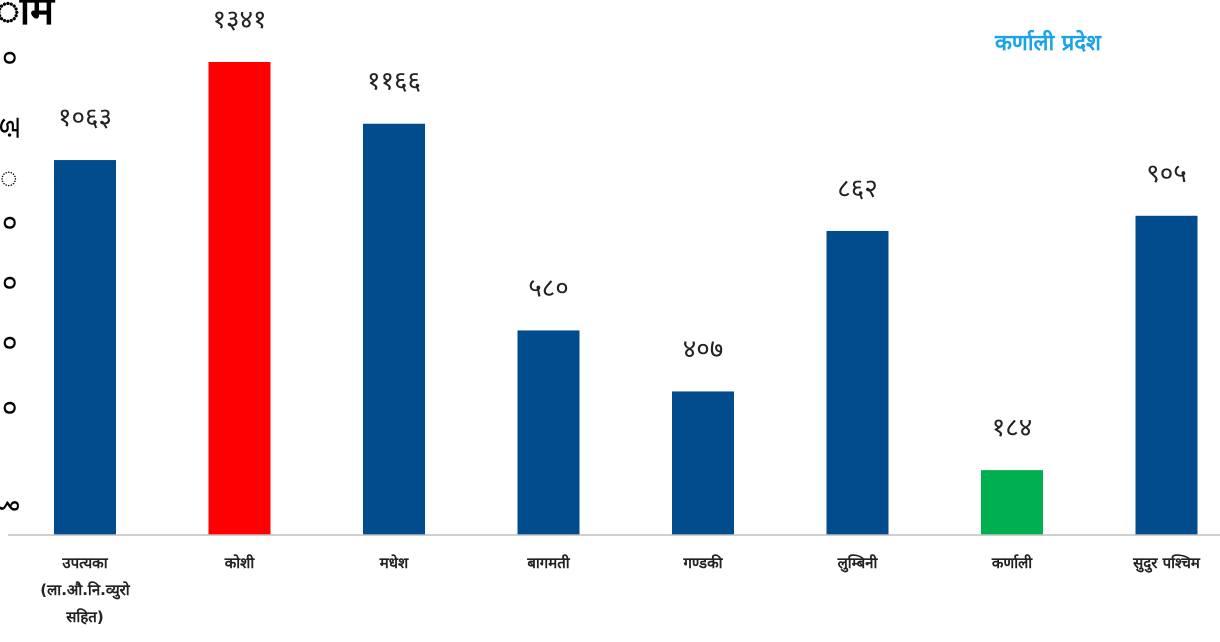 The height and width of the screenshot is (642, 1220). What do you see at coordinates (548, 563) in the screenshot?
I see `category-label-4: बागमती` at bounding box center [548, 563].